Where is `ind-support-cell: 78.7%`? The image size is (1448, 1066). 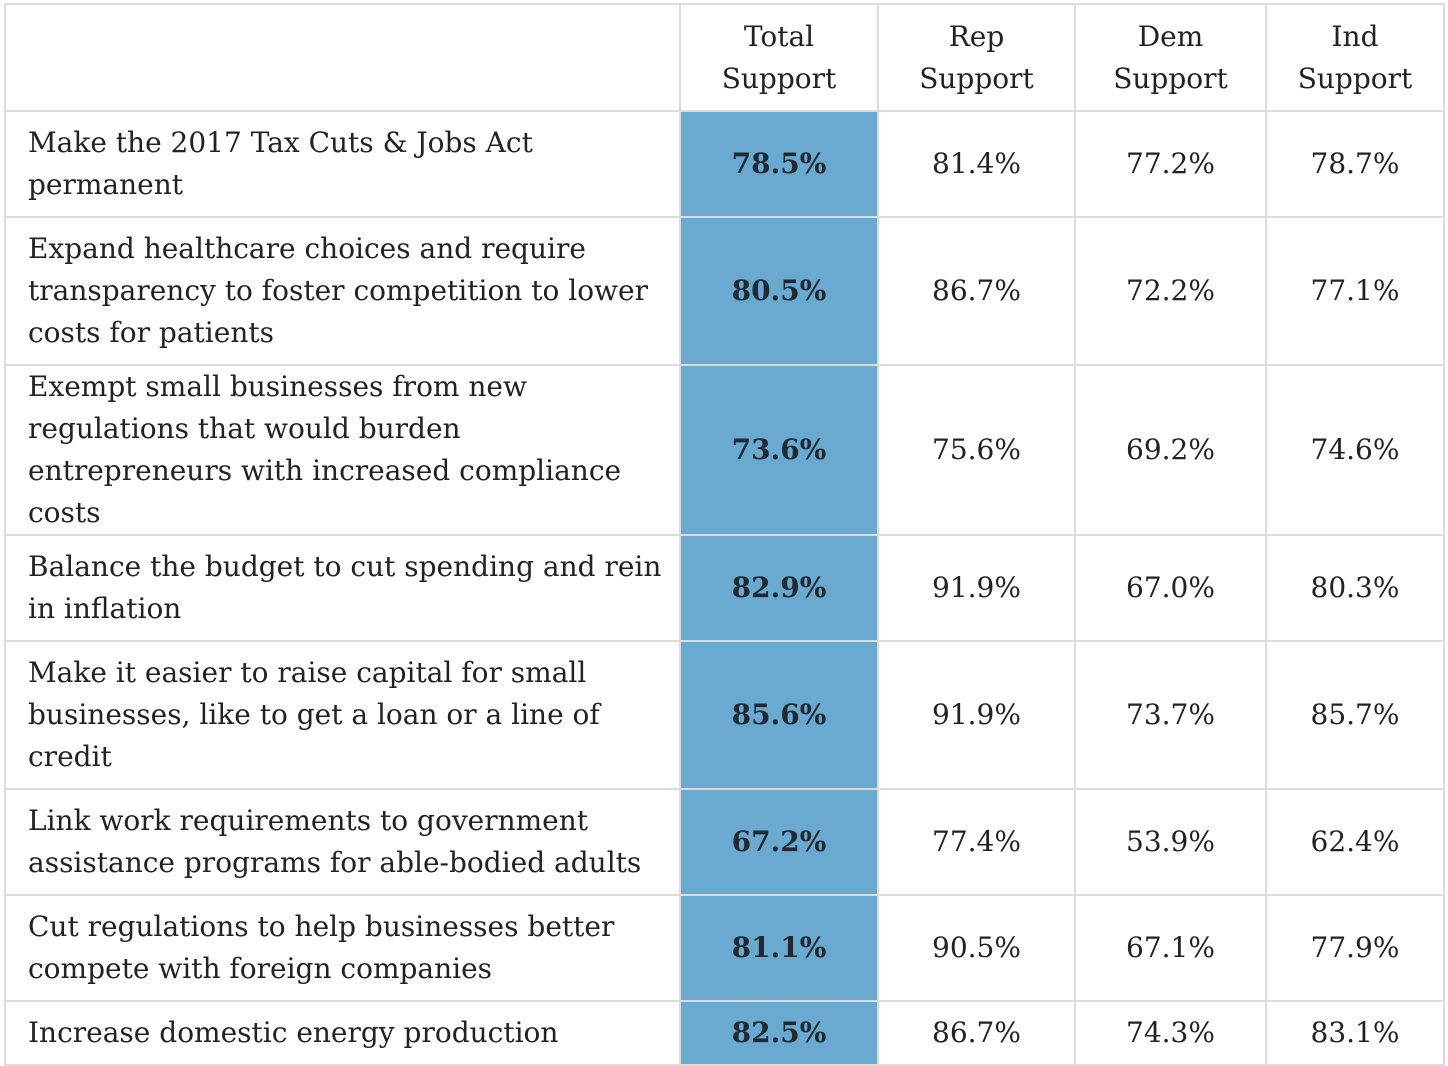 ind-support-cell: 78.7% is located at coordinates (1355, 164).